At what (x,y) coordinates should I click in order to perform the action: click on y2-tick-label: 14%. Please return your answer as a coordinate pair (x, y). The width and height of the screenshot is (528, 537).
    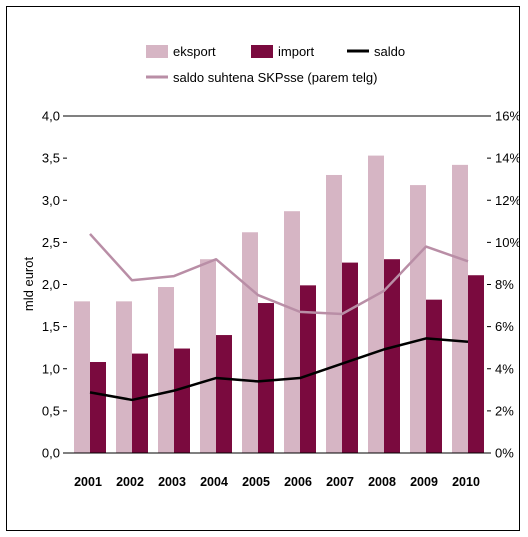
    Looking at the image, I should click on (507, 158).